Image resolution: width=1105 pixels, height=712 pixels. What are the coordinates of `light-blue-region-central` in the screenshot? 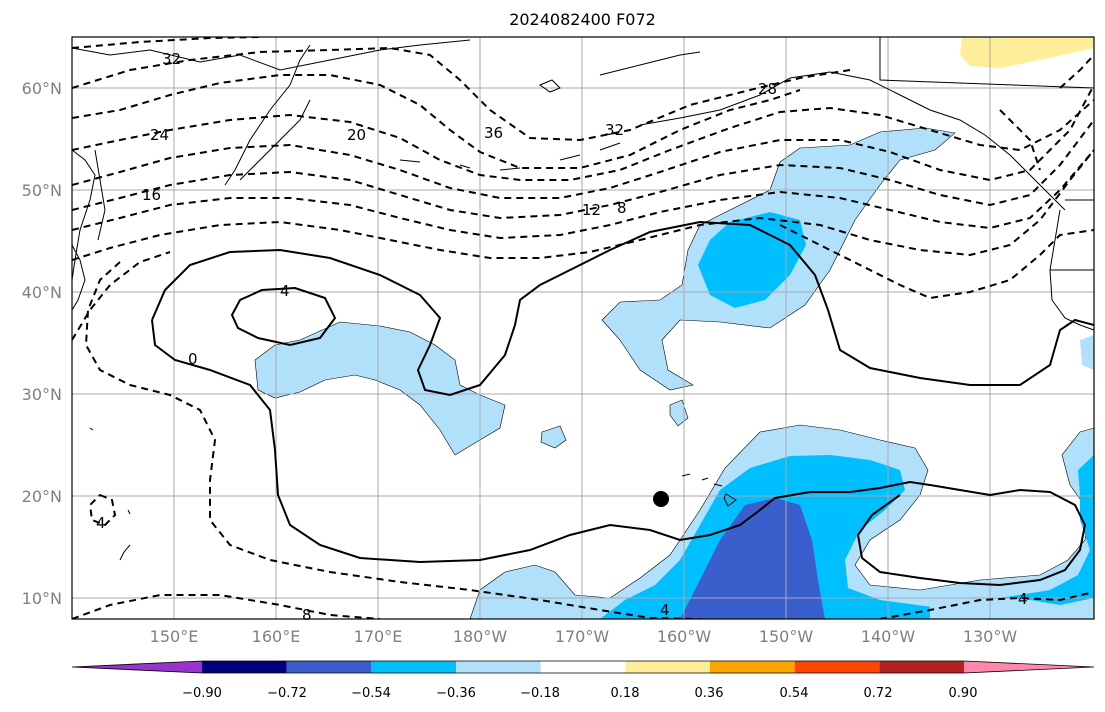 It's located at (380, 388).